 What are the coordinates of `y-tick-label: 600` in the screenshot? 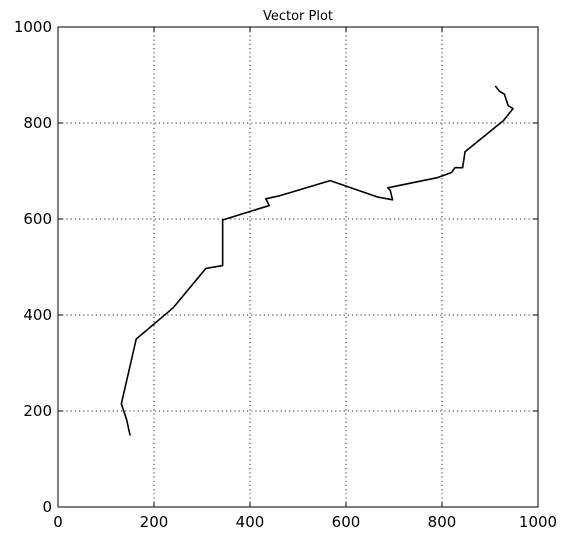 It's located at (37, 219).